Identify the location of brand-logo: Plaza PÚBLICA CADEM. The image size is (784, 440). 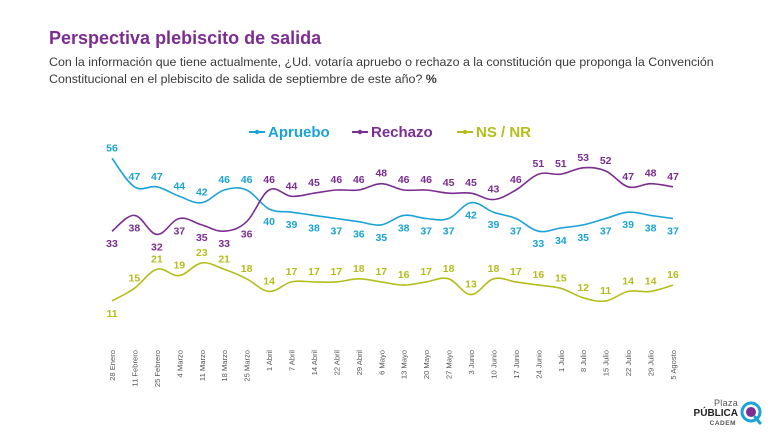
(728, 415).